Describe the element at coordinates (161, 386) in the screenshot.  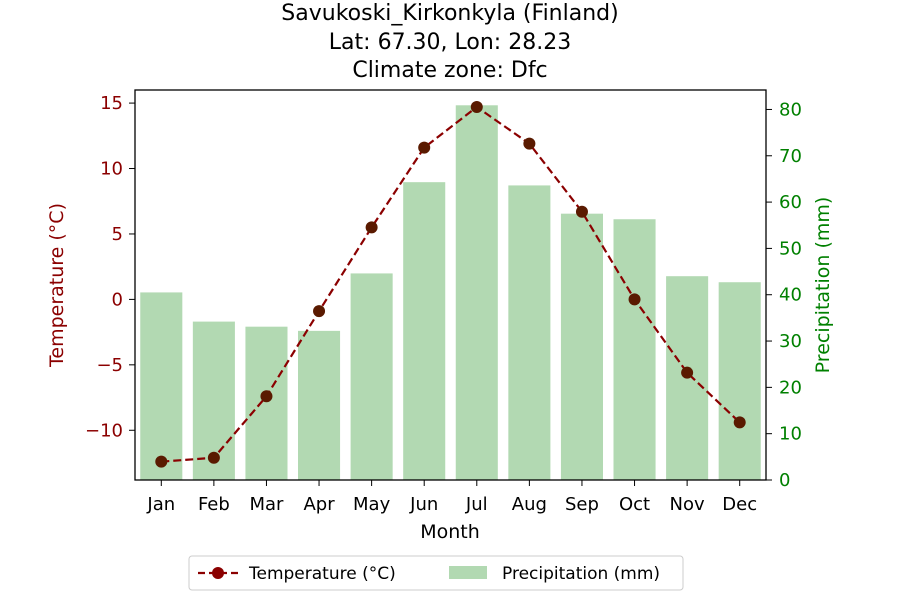
I see `precipitation-bar-jan` at that location.